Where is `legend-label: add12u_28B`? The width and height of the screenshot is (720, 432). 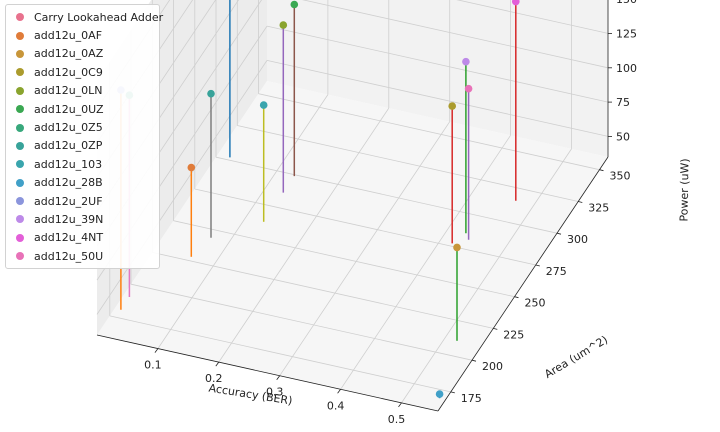 legend-label: add12u_28B is located at coordinates (68, 183).